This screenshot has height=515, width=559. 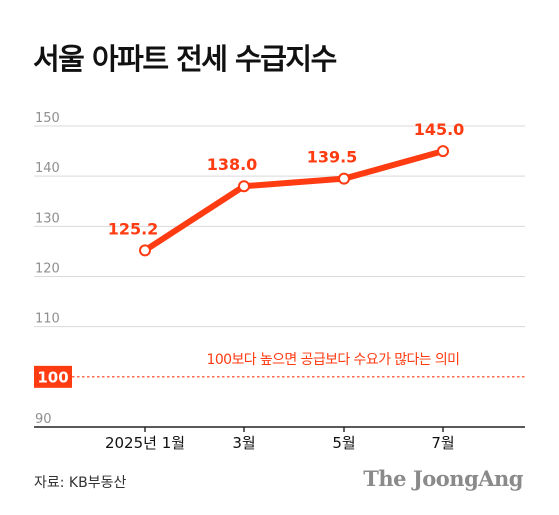 I want to click on x-tick-label-2: 5월, so click(x=343, y=443).